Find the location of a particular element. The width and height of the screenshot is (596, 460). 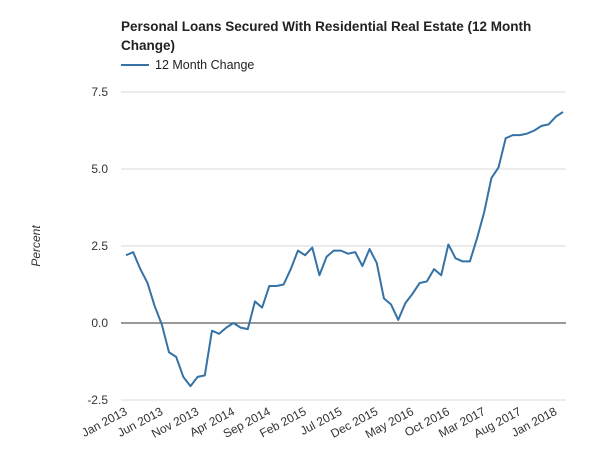

legend-label: 12 Month Change is located at coordinates (205, 65).